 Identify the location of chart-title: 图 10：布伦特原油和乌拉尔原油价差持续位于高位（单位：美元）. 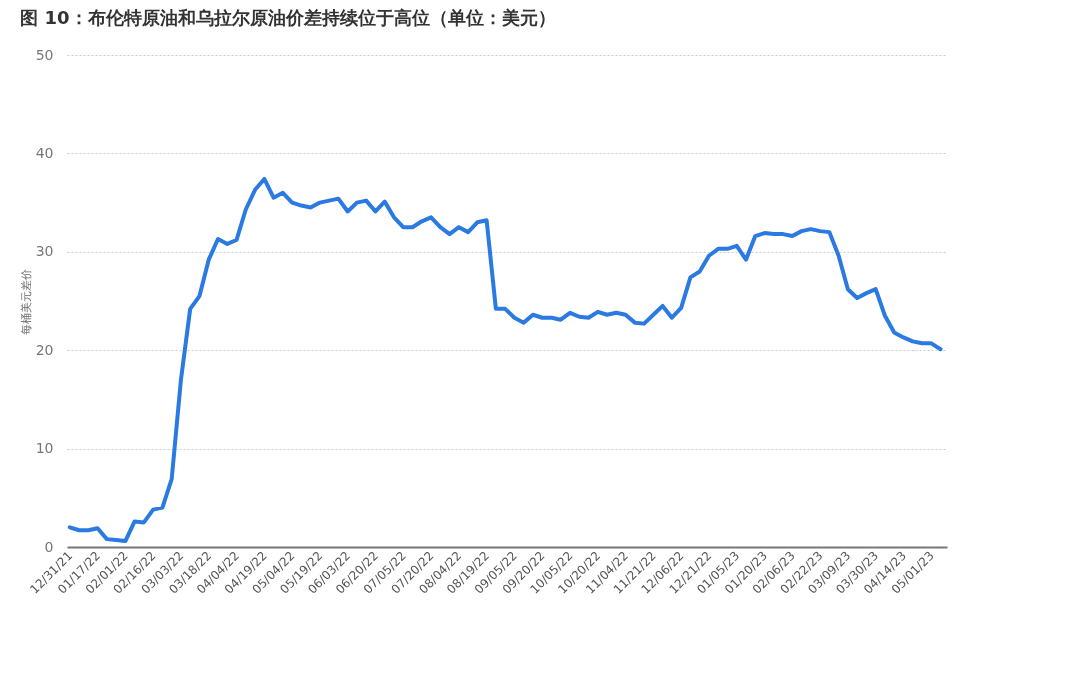
(288, 17).